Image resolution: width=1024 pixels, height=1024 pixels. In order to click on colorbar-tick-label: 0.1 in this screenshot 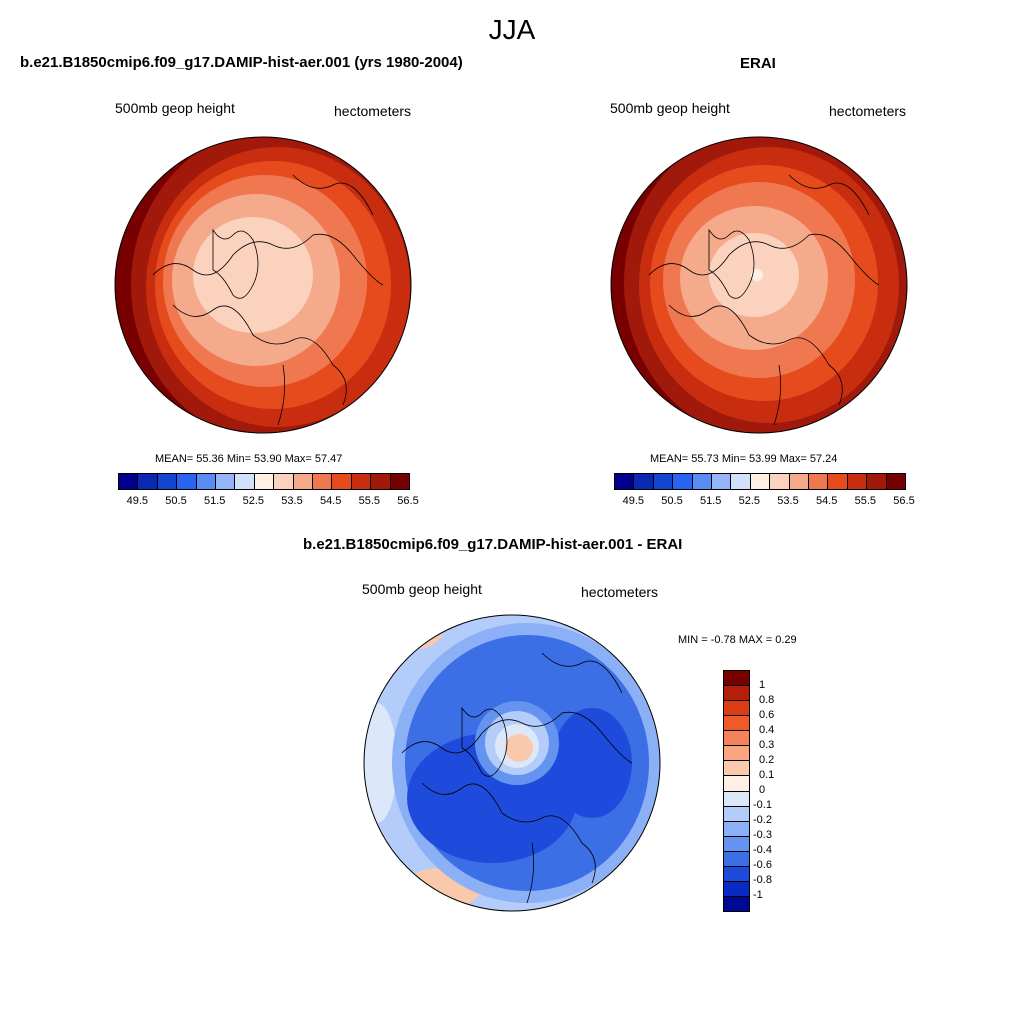, I will do `click(767, 775)`.